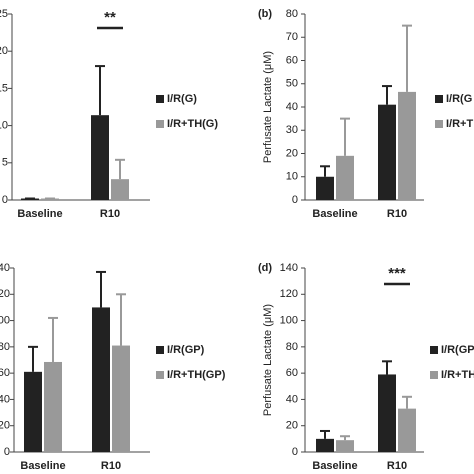 The height and width of the screenshot is (474, 474). What do you see at coordinates (110, 17) in the screenshot?
I see `significance: **` at bounding box center [110, 17].